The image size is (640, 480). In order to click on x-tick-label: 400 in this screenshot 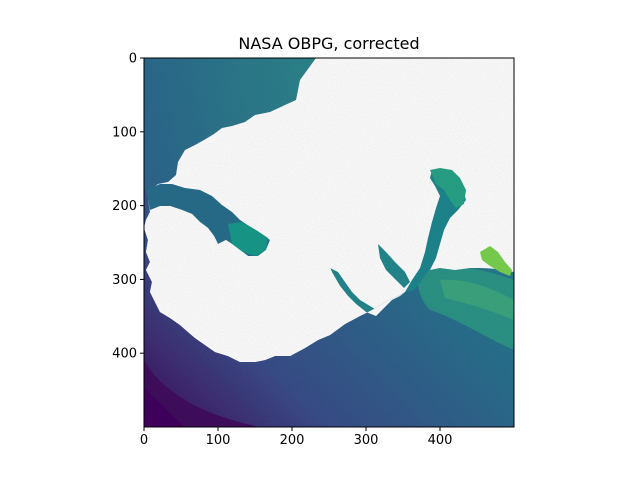, I will do `click(440, 440)`.